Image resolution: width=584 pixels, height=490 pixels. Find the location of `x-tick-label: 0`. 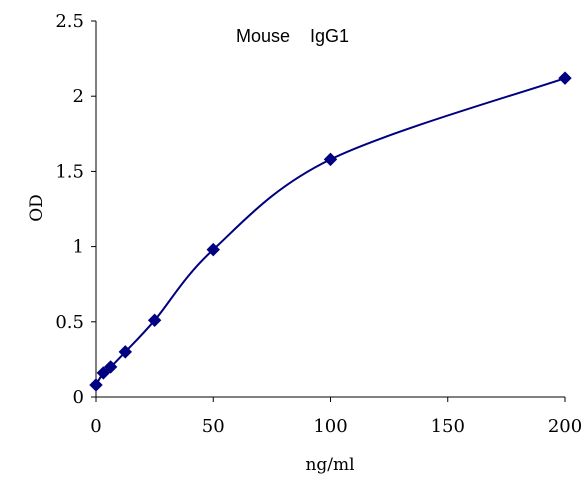

x-tick-label: 0 is located at coordinates (95, 426).